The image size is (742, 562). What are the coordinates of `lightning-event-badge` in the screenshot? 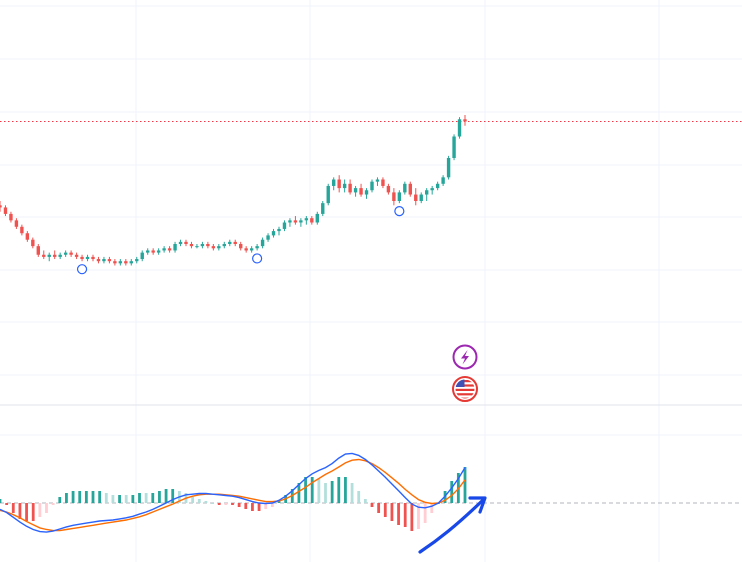 It's located at (465, 357).